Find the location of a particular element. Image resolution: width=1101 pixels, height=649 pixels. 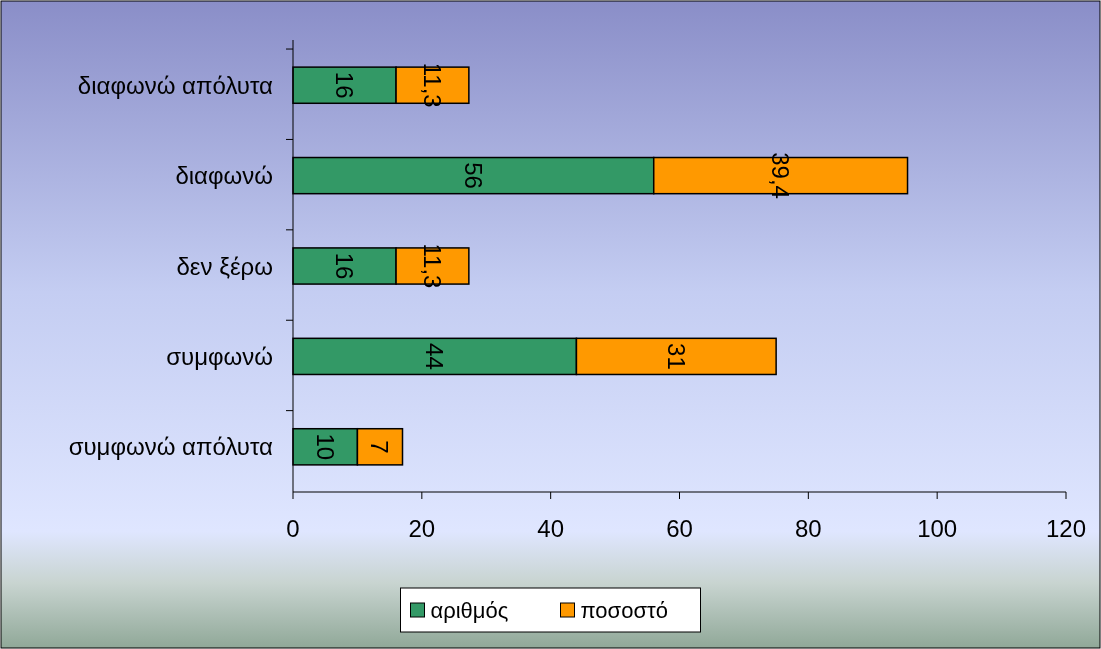

data-label: 7 is located at coordinates (380, 447).